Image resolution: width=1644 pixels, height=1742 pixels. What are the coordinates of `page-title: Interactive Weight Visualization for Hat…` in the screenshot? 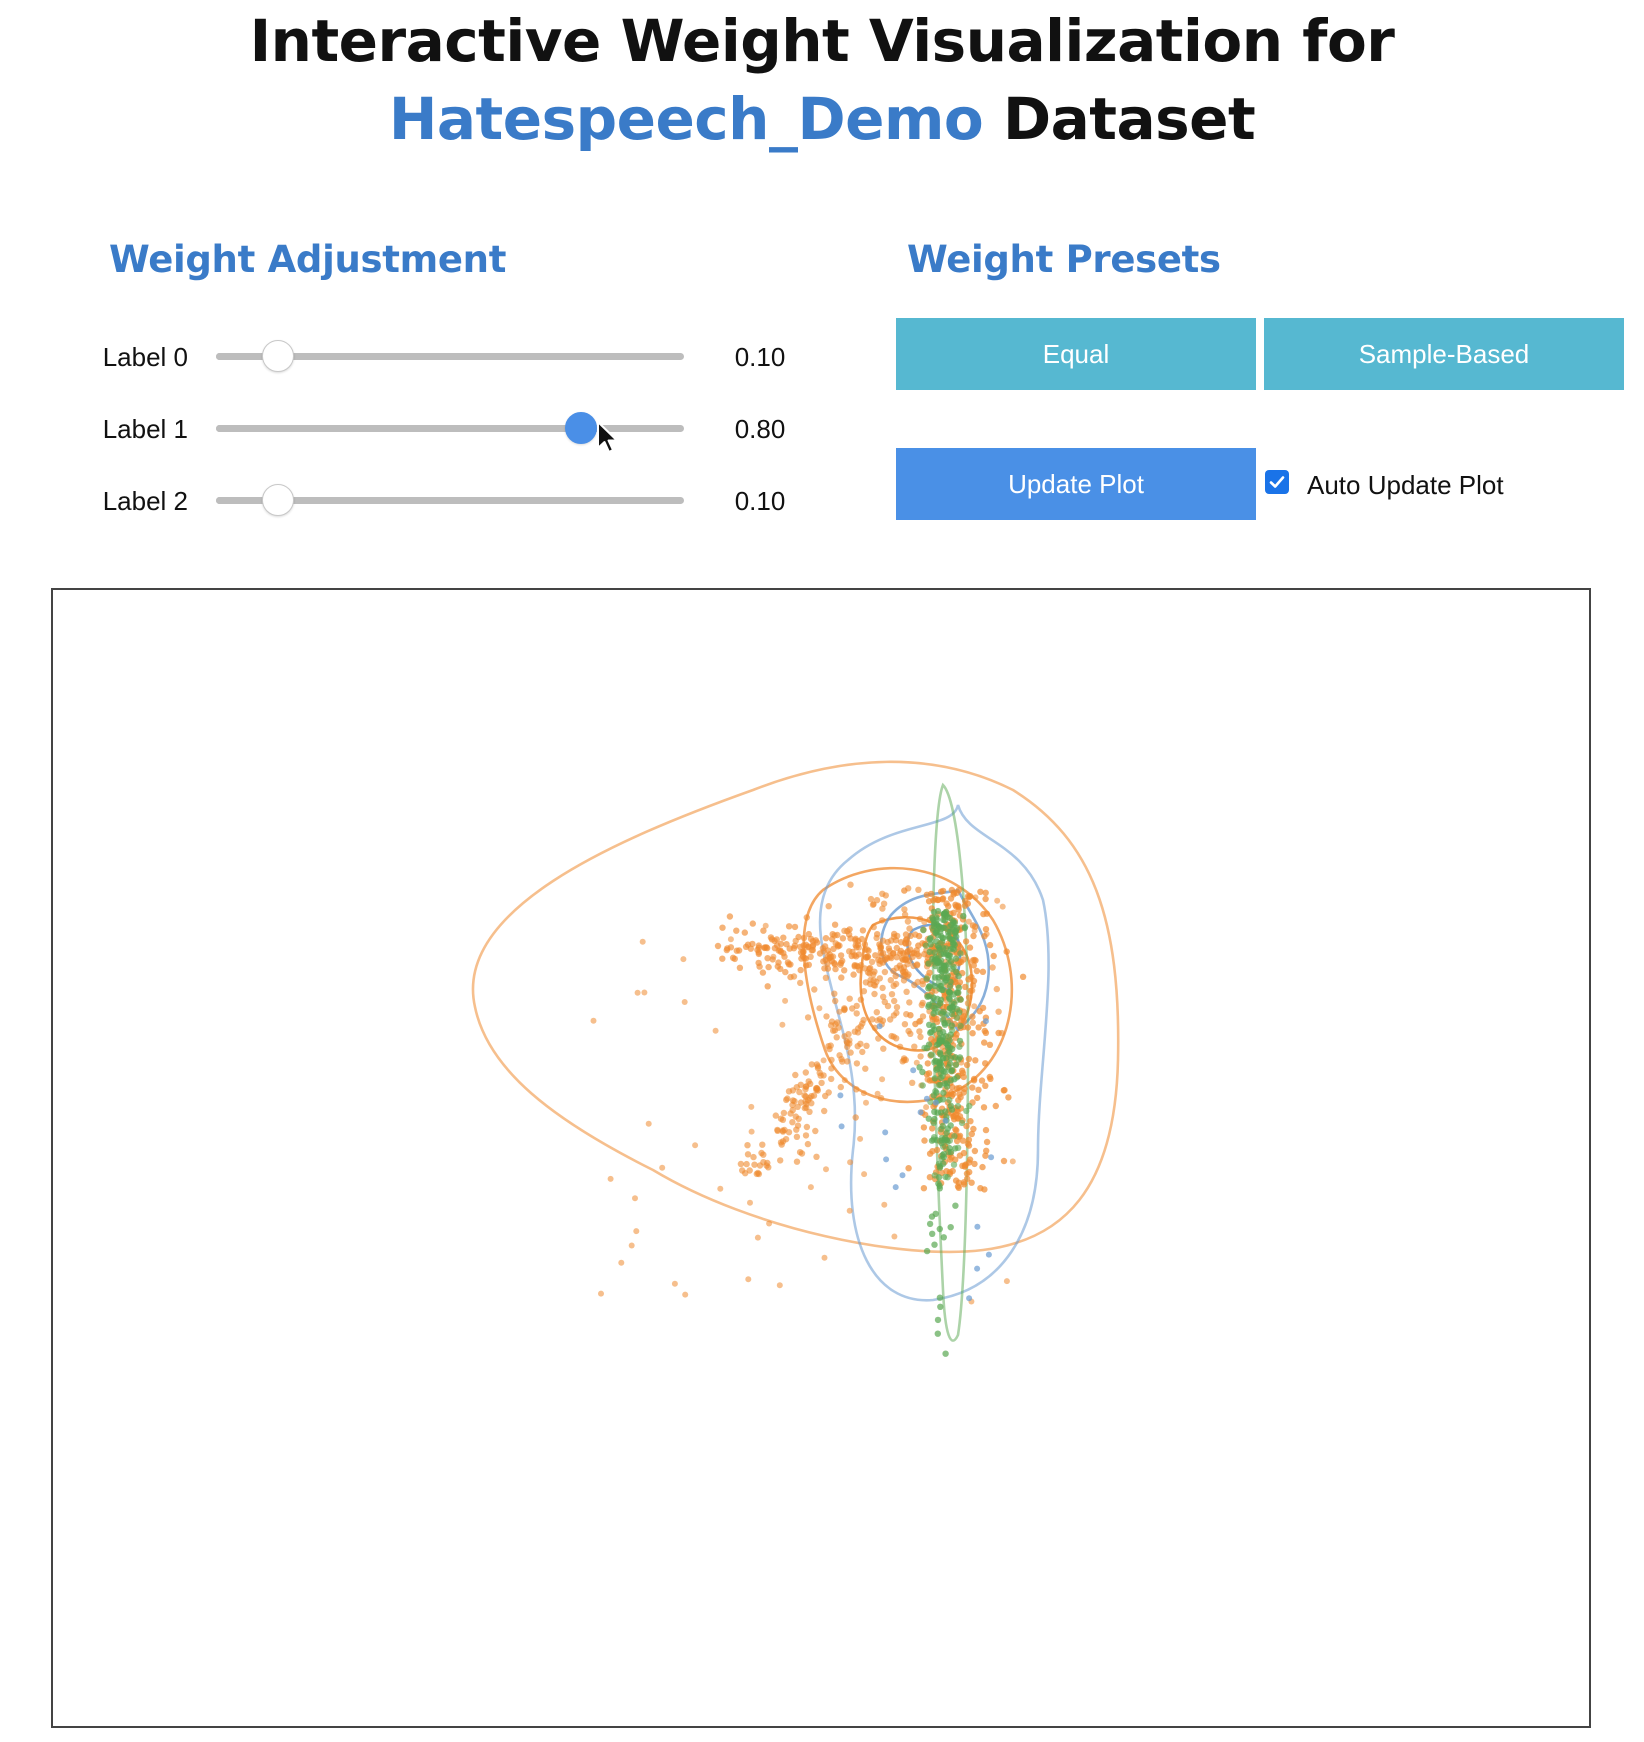 It's located at (822, 79).